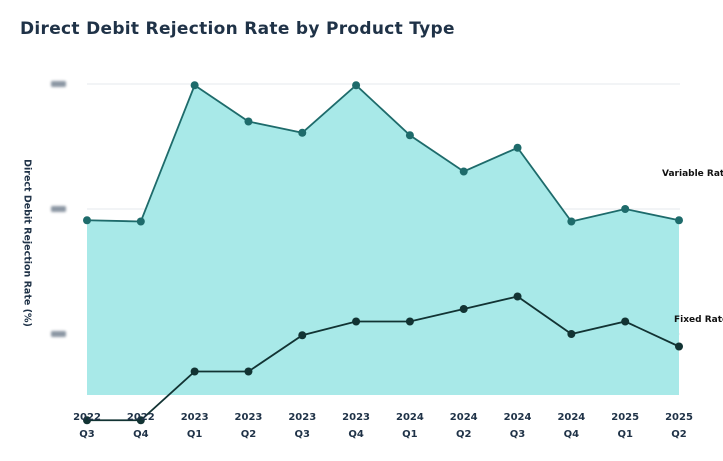  I want to click on y-tick-labels, so click(58, 209).